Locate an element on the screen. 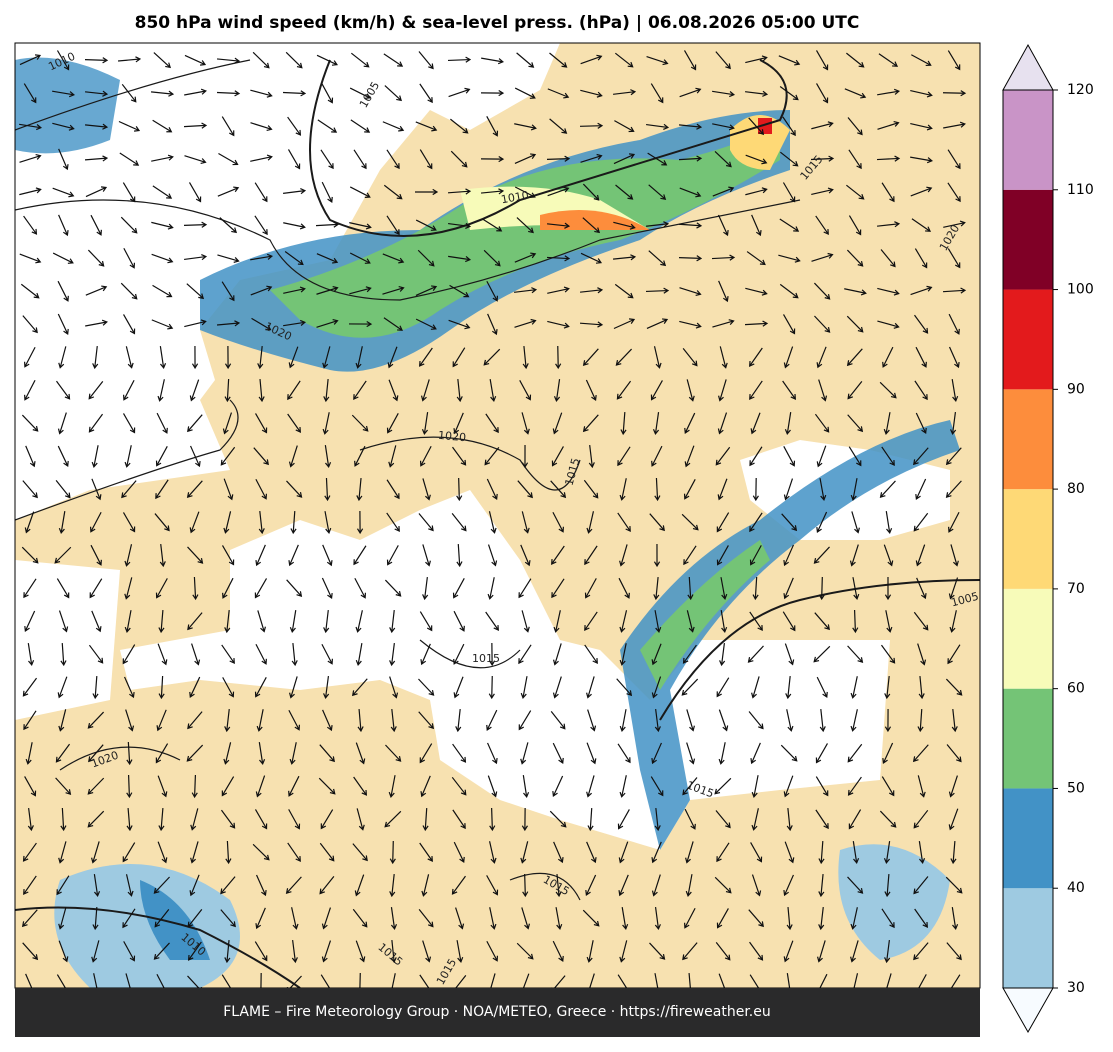  contour-label: 1020 is located at coordinates (452, 436).